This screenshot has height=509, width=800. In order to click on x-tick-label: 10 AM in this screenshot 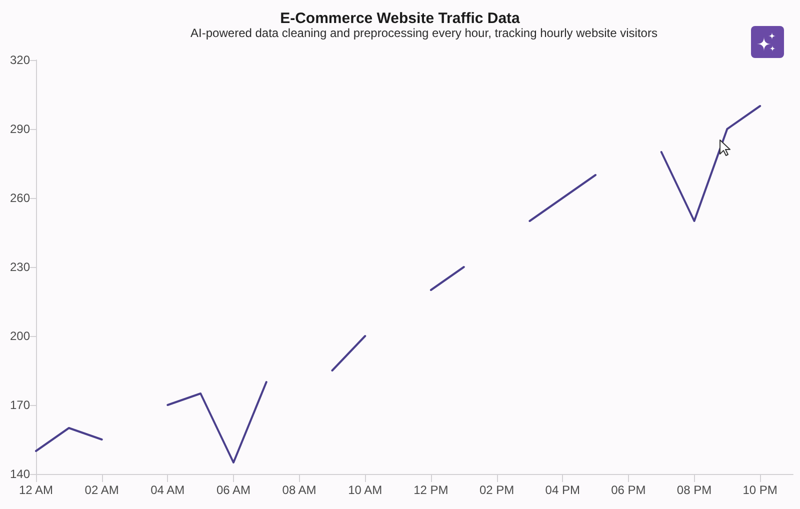, I will do `click(365, 490)`.